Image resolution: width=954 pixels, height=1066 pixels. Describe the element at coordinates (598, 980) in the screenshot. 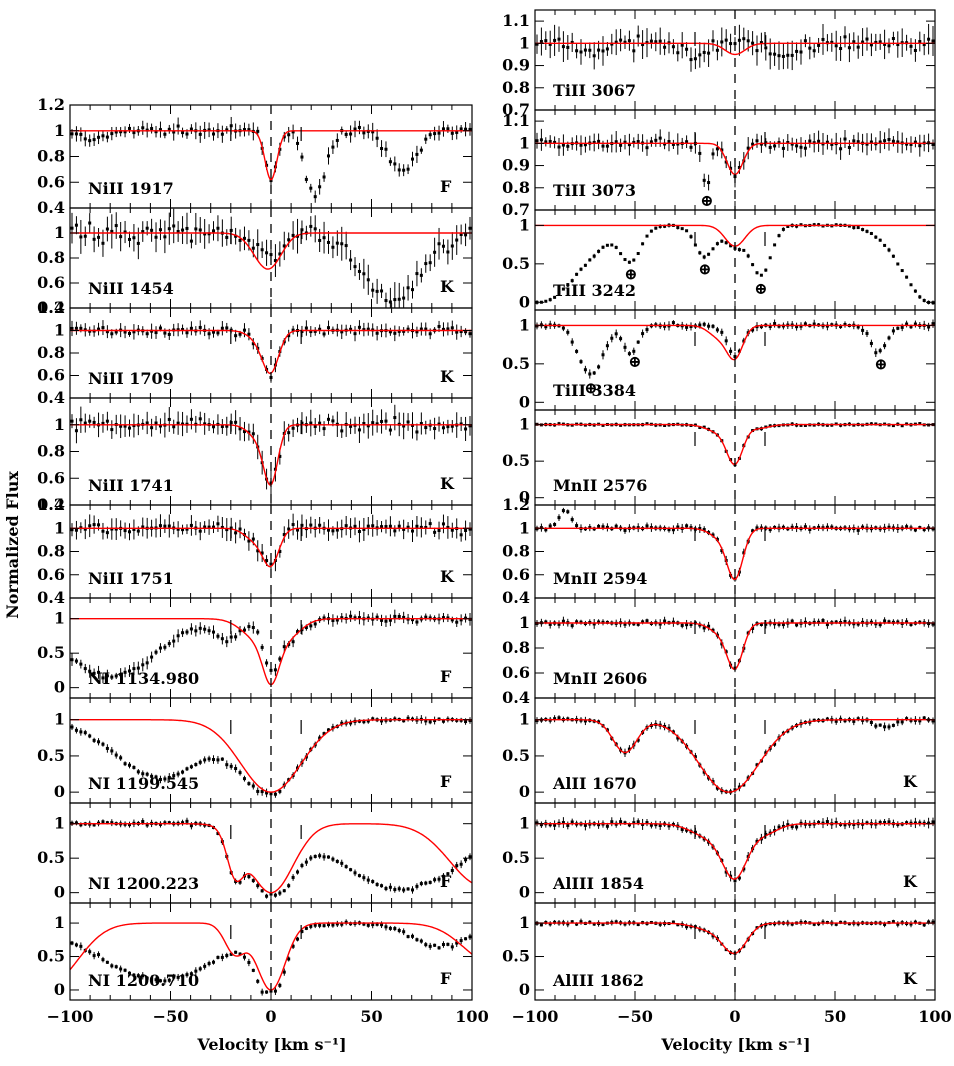

I see `panel-label-aliii-1862: AlIII 1862` at that location.